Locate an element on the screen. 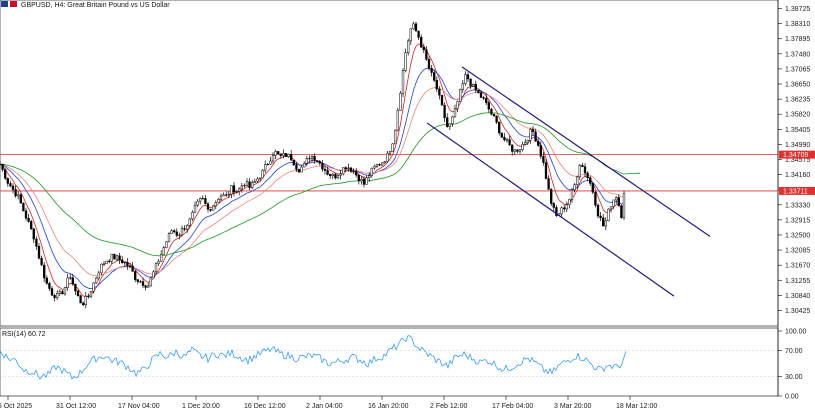 This screenshot has width=815, height=411. price-tick-label: 1.36650 is located at coordinates (797, 85).